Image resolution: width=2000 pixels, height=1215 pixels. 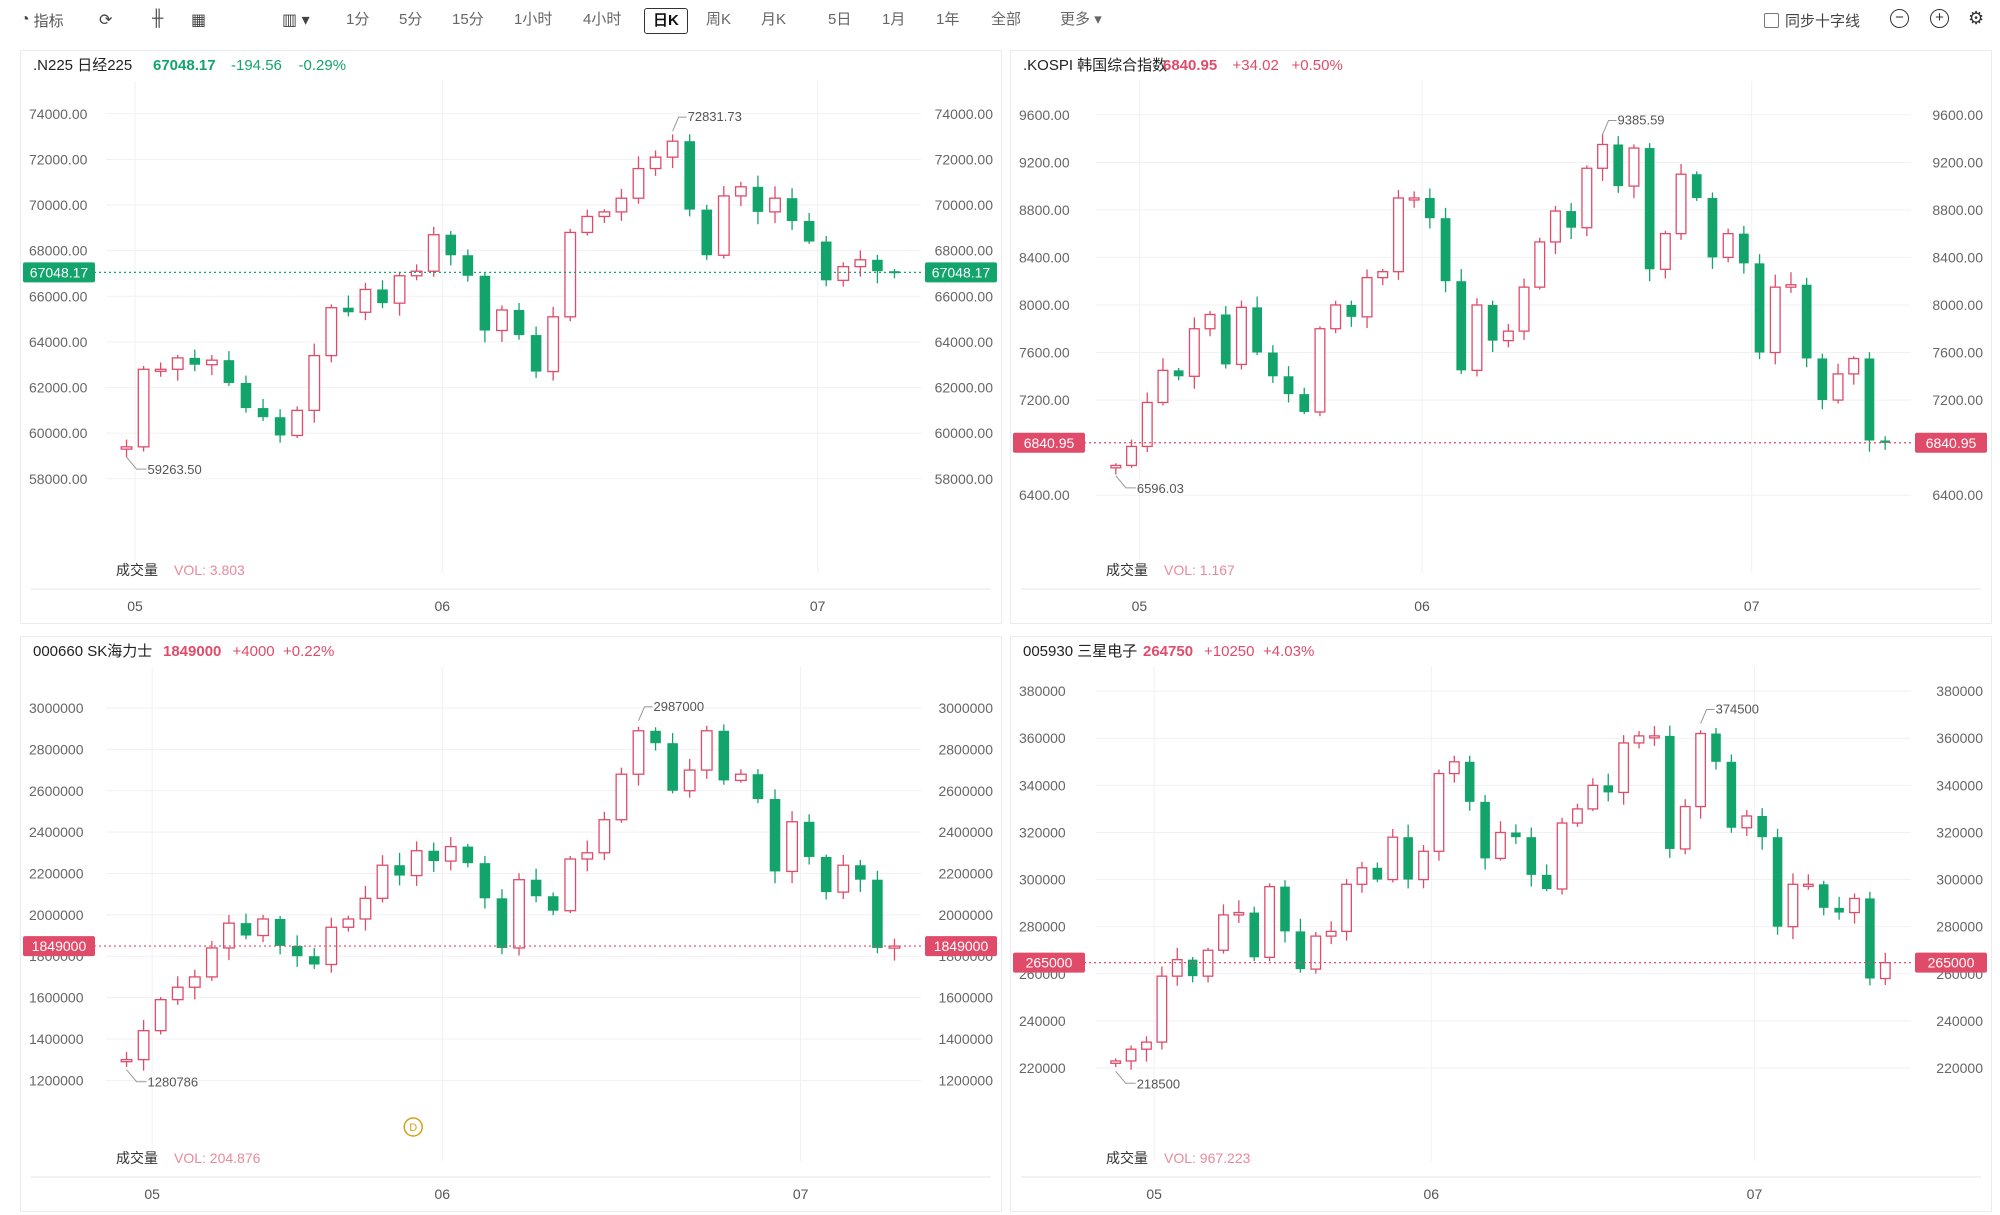 What do you see at coordinates (840, 19) in the screenshot?
I see `tab-5day: 5日` at bounding box center [840, 19].